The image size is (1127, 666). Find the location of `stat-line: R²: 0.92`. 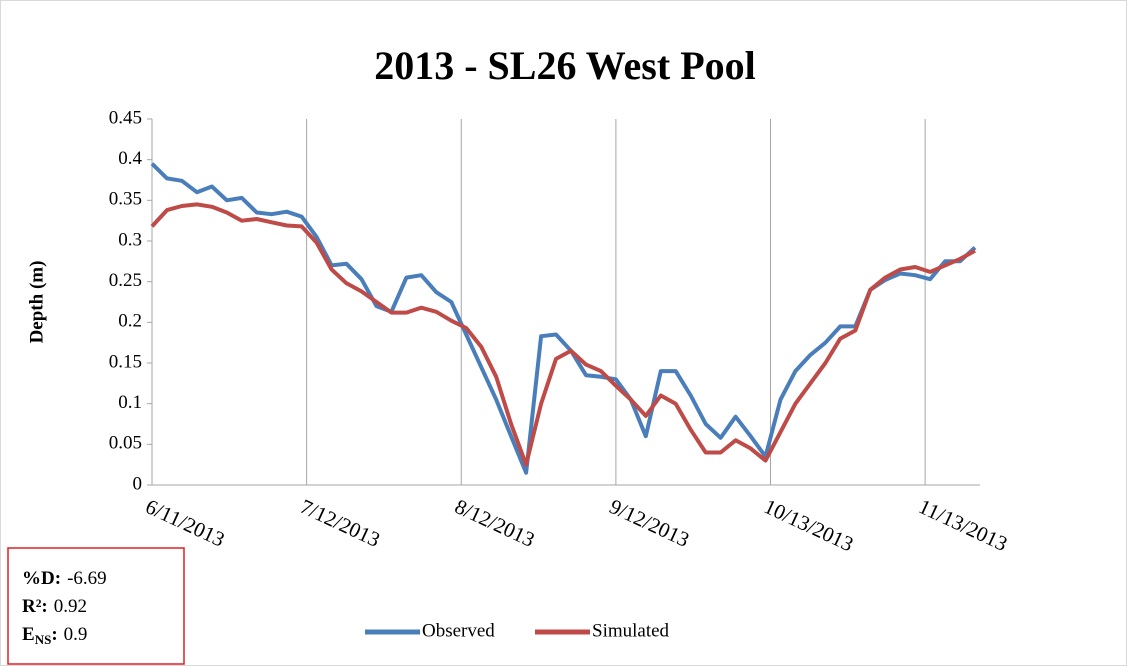

stat-line: R²: 0.92 is located at coordinates (54, 606).